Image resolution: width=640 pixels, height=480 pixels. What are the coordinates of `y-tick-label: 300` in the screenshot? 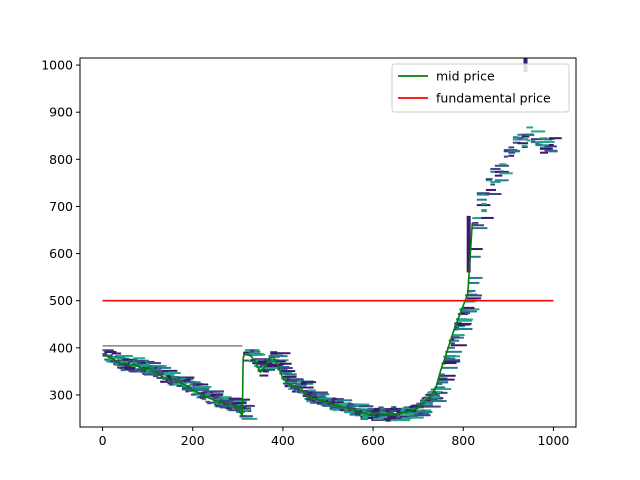 It's located at (61, 394).